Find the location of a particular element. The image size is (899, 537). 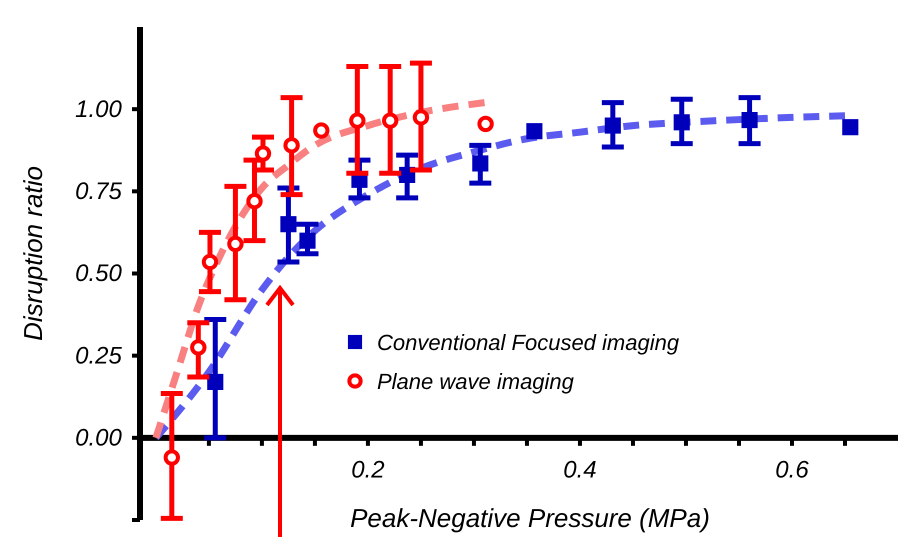

y-tick-label: 0.75 is located at coordinates (98, 192).